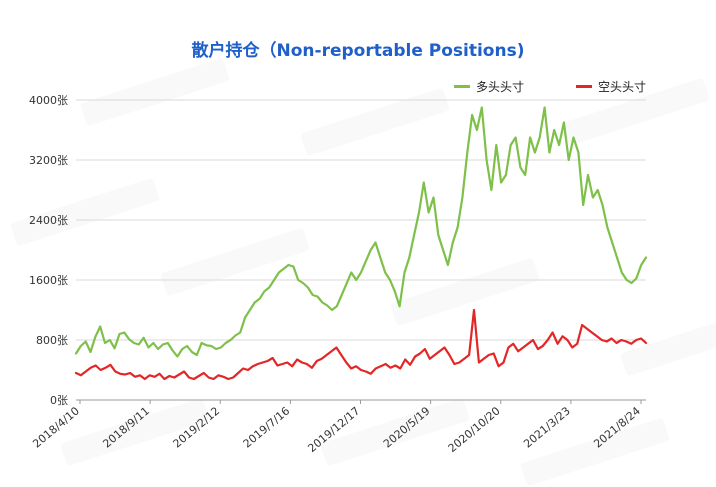 Image resolution: width=716 pixels, height=487 pixels. What do you see at coordinates (267, 427) in the screenshot?
I see `x-tick-label: 2019/7/16` at bounding box center [267, 427].